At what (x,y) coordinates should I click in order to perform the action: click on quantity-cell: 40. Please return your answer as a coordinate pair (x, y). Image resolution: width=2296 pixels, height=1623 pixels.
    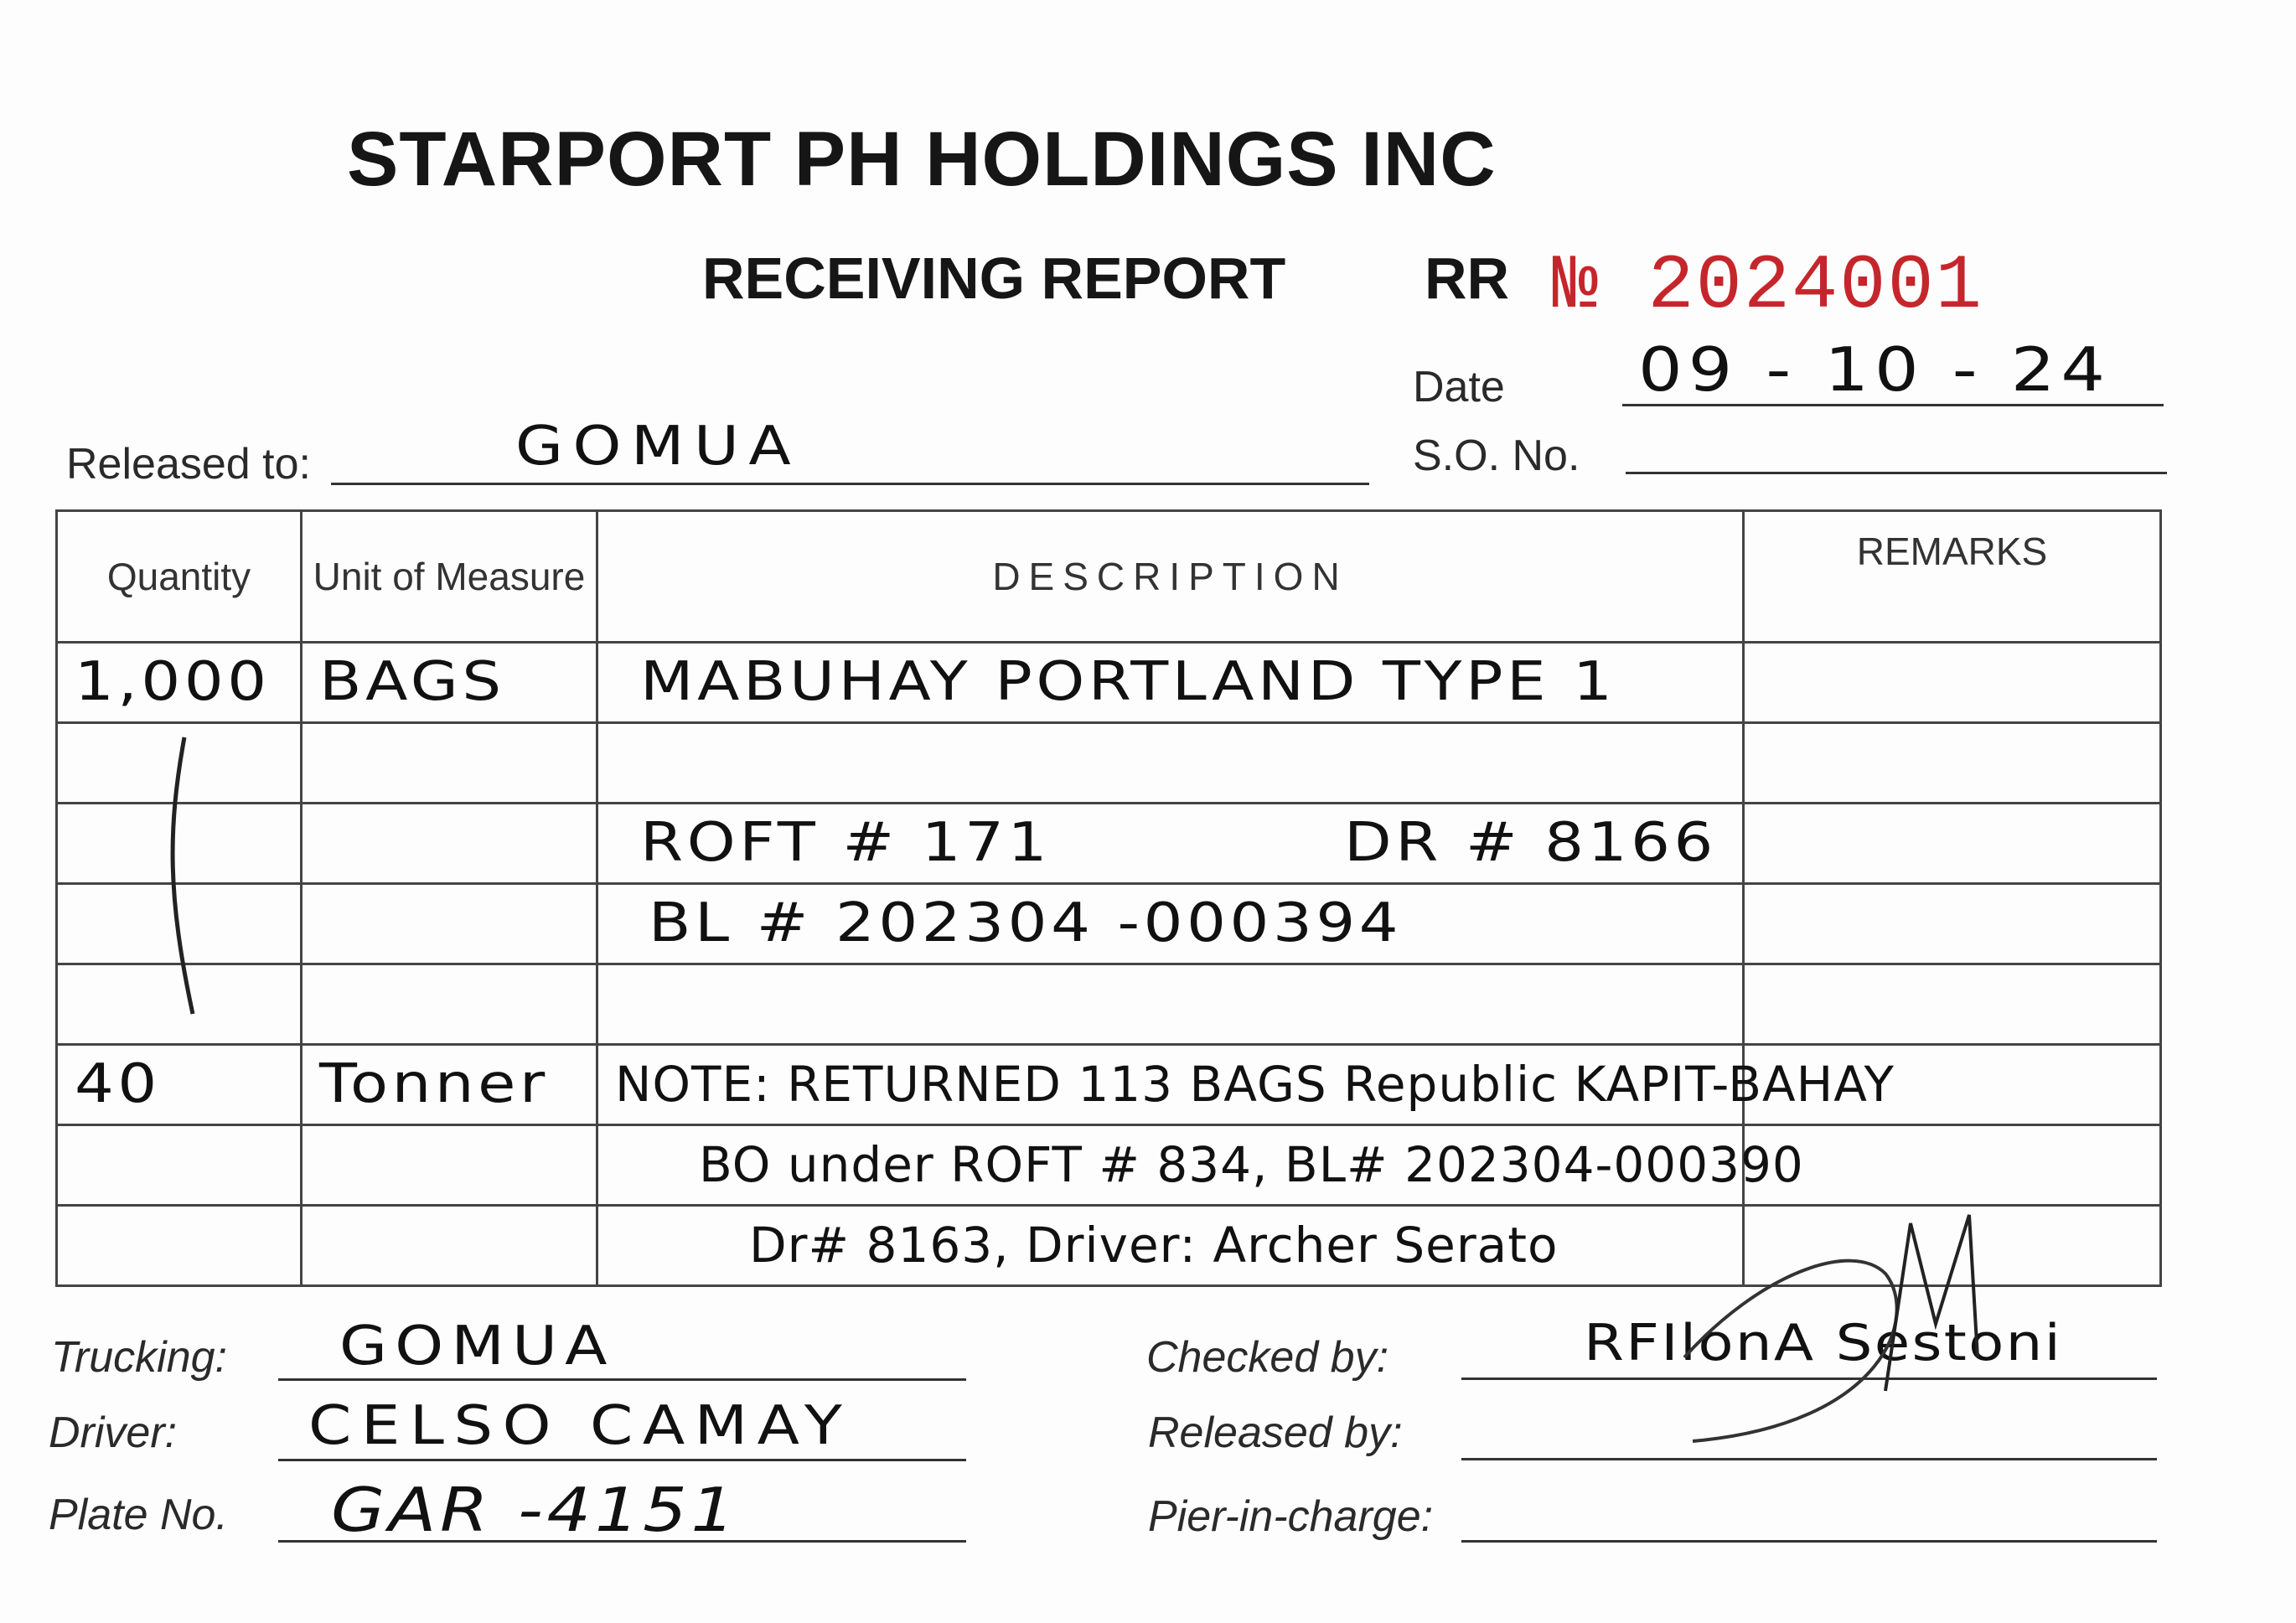
    Looking at the image, I should click on (179, 1084).